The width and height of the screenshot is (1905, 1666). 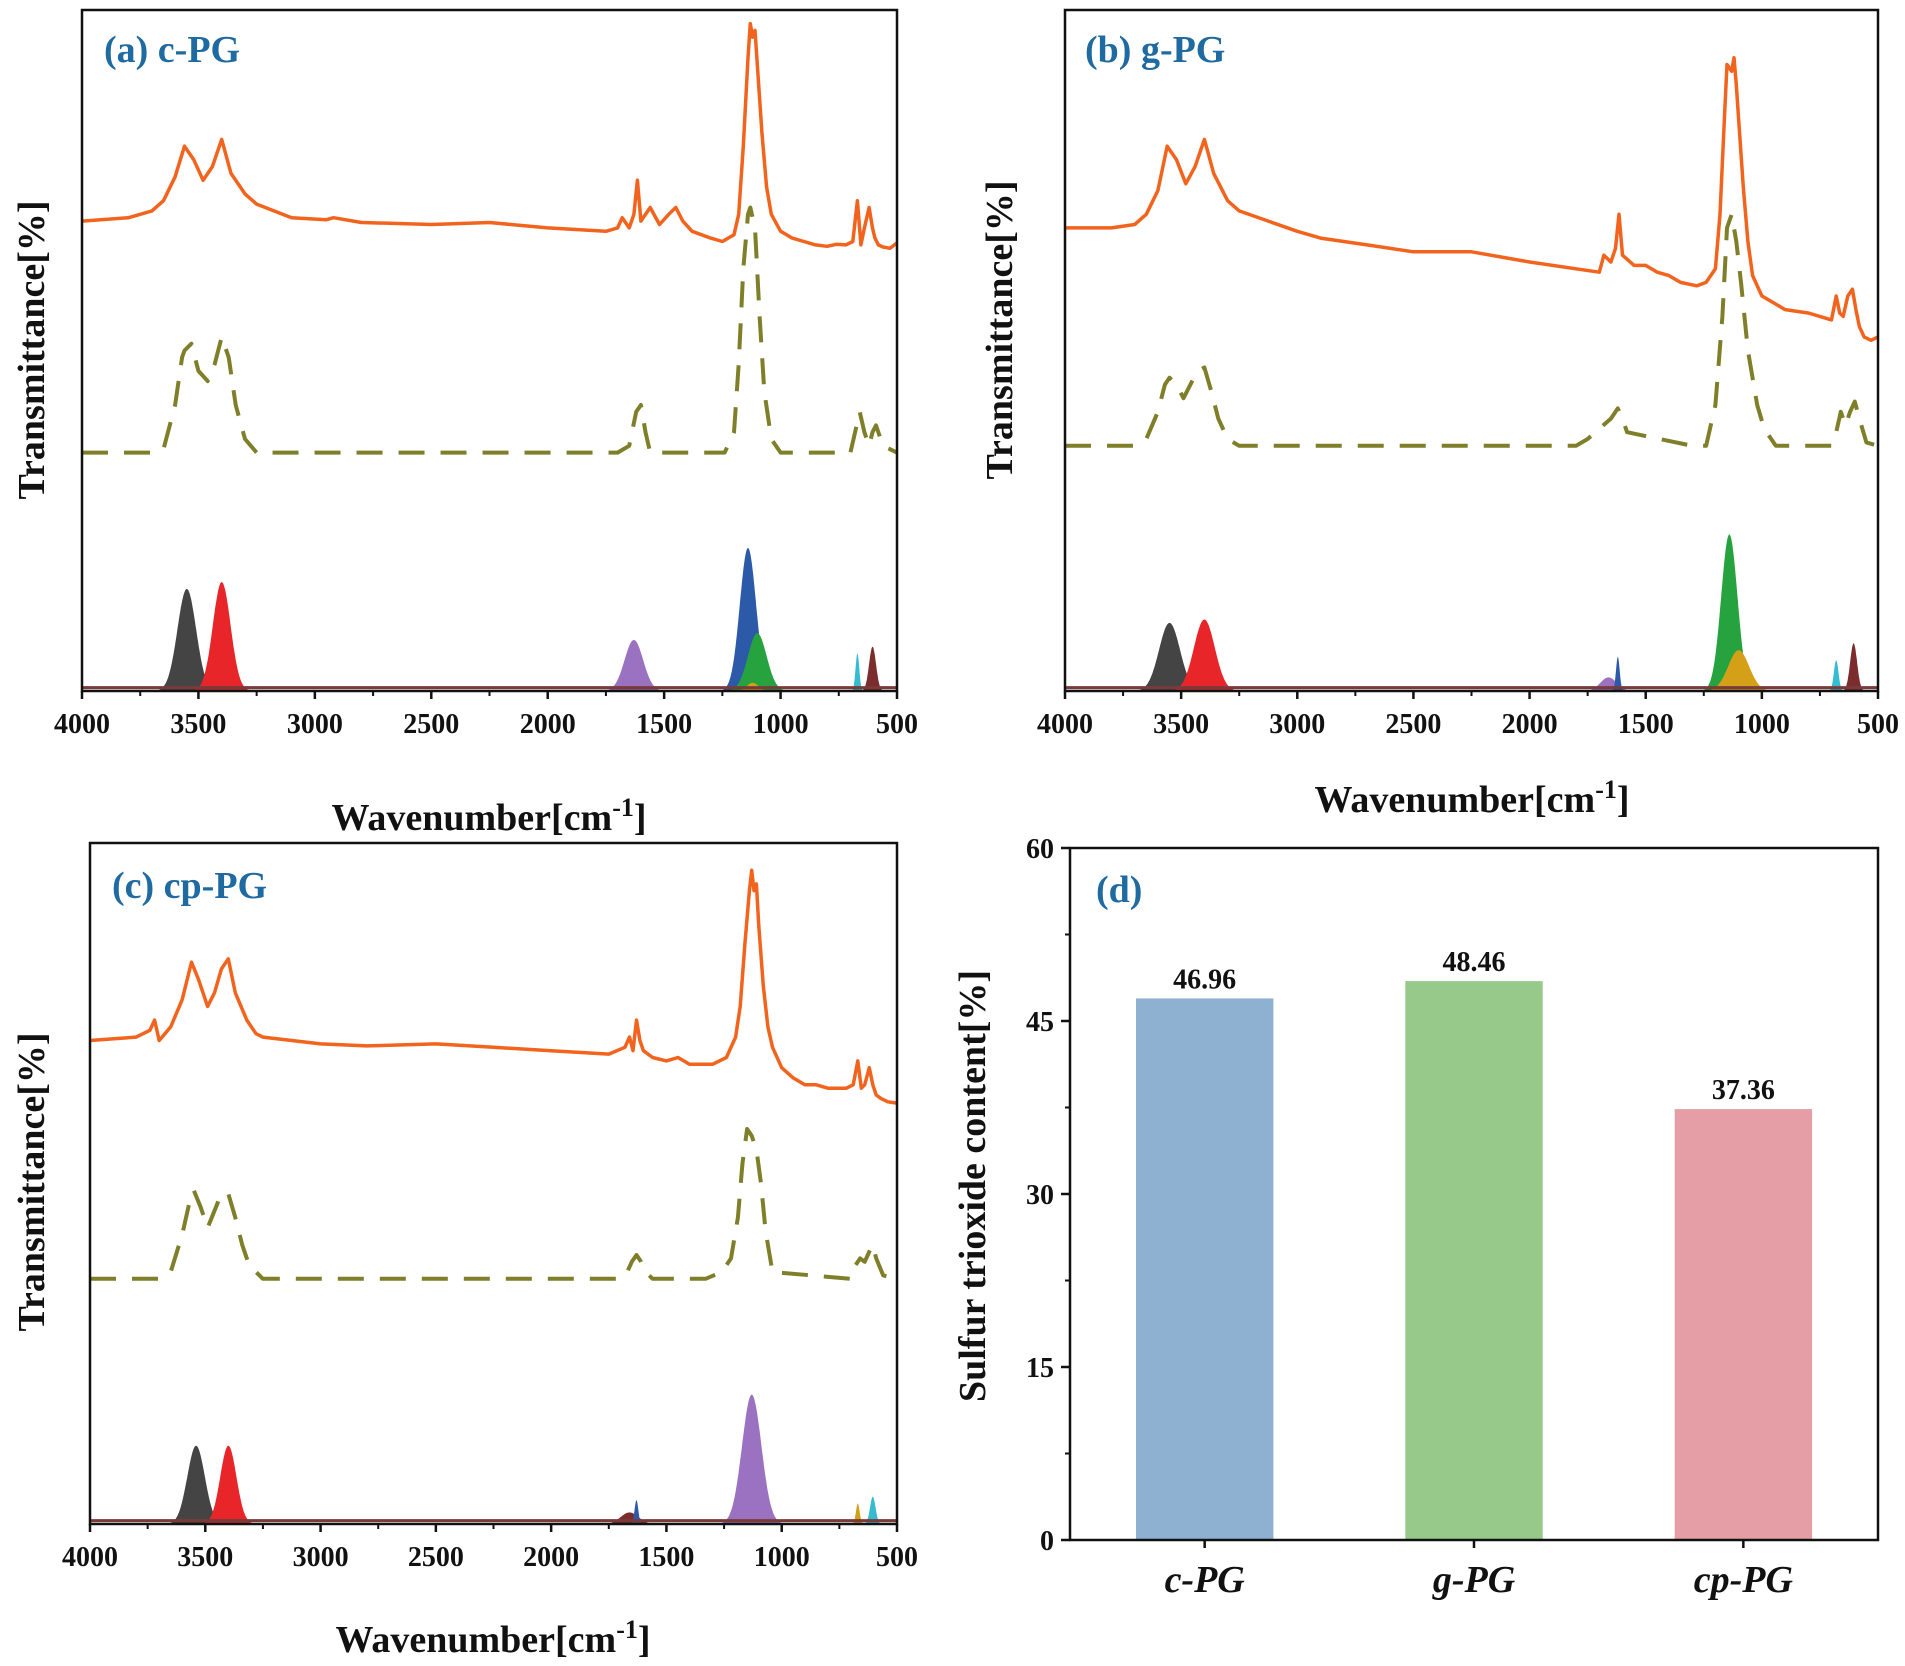 I want to click on panel-b-x-tick-label-3000: 3000, so click(x=1297, y=724).